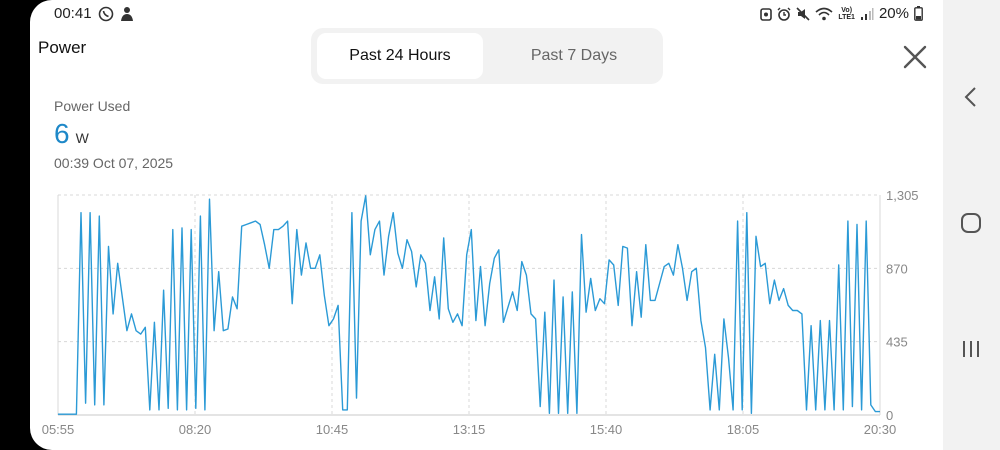 The width and height of the screenshot is (1000, 450). Describe the element at coordinates (846, 13) in the screenshot. I see `lte-indicator: Vo) LTE1` at that location.